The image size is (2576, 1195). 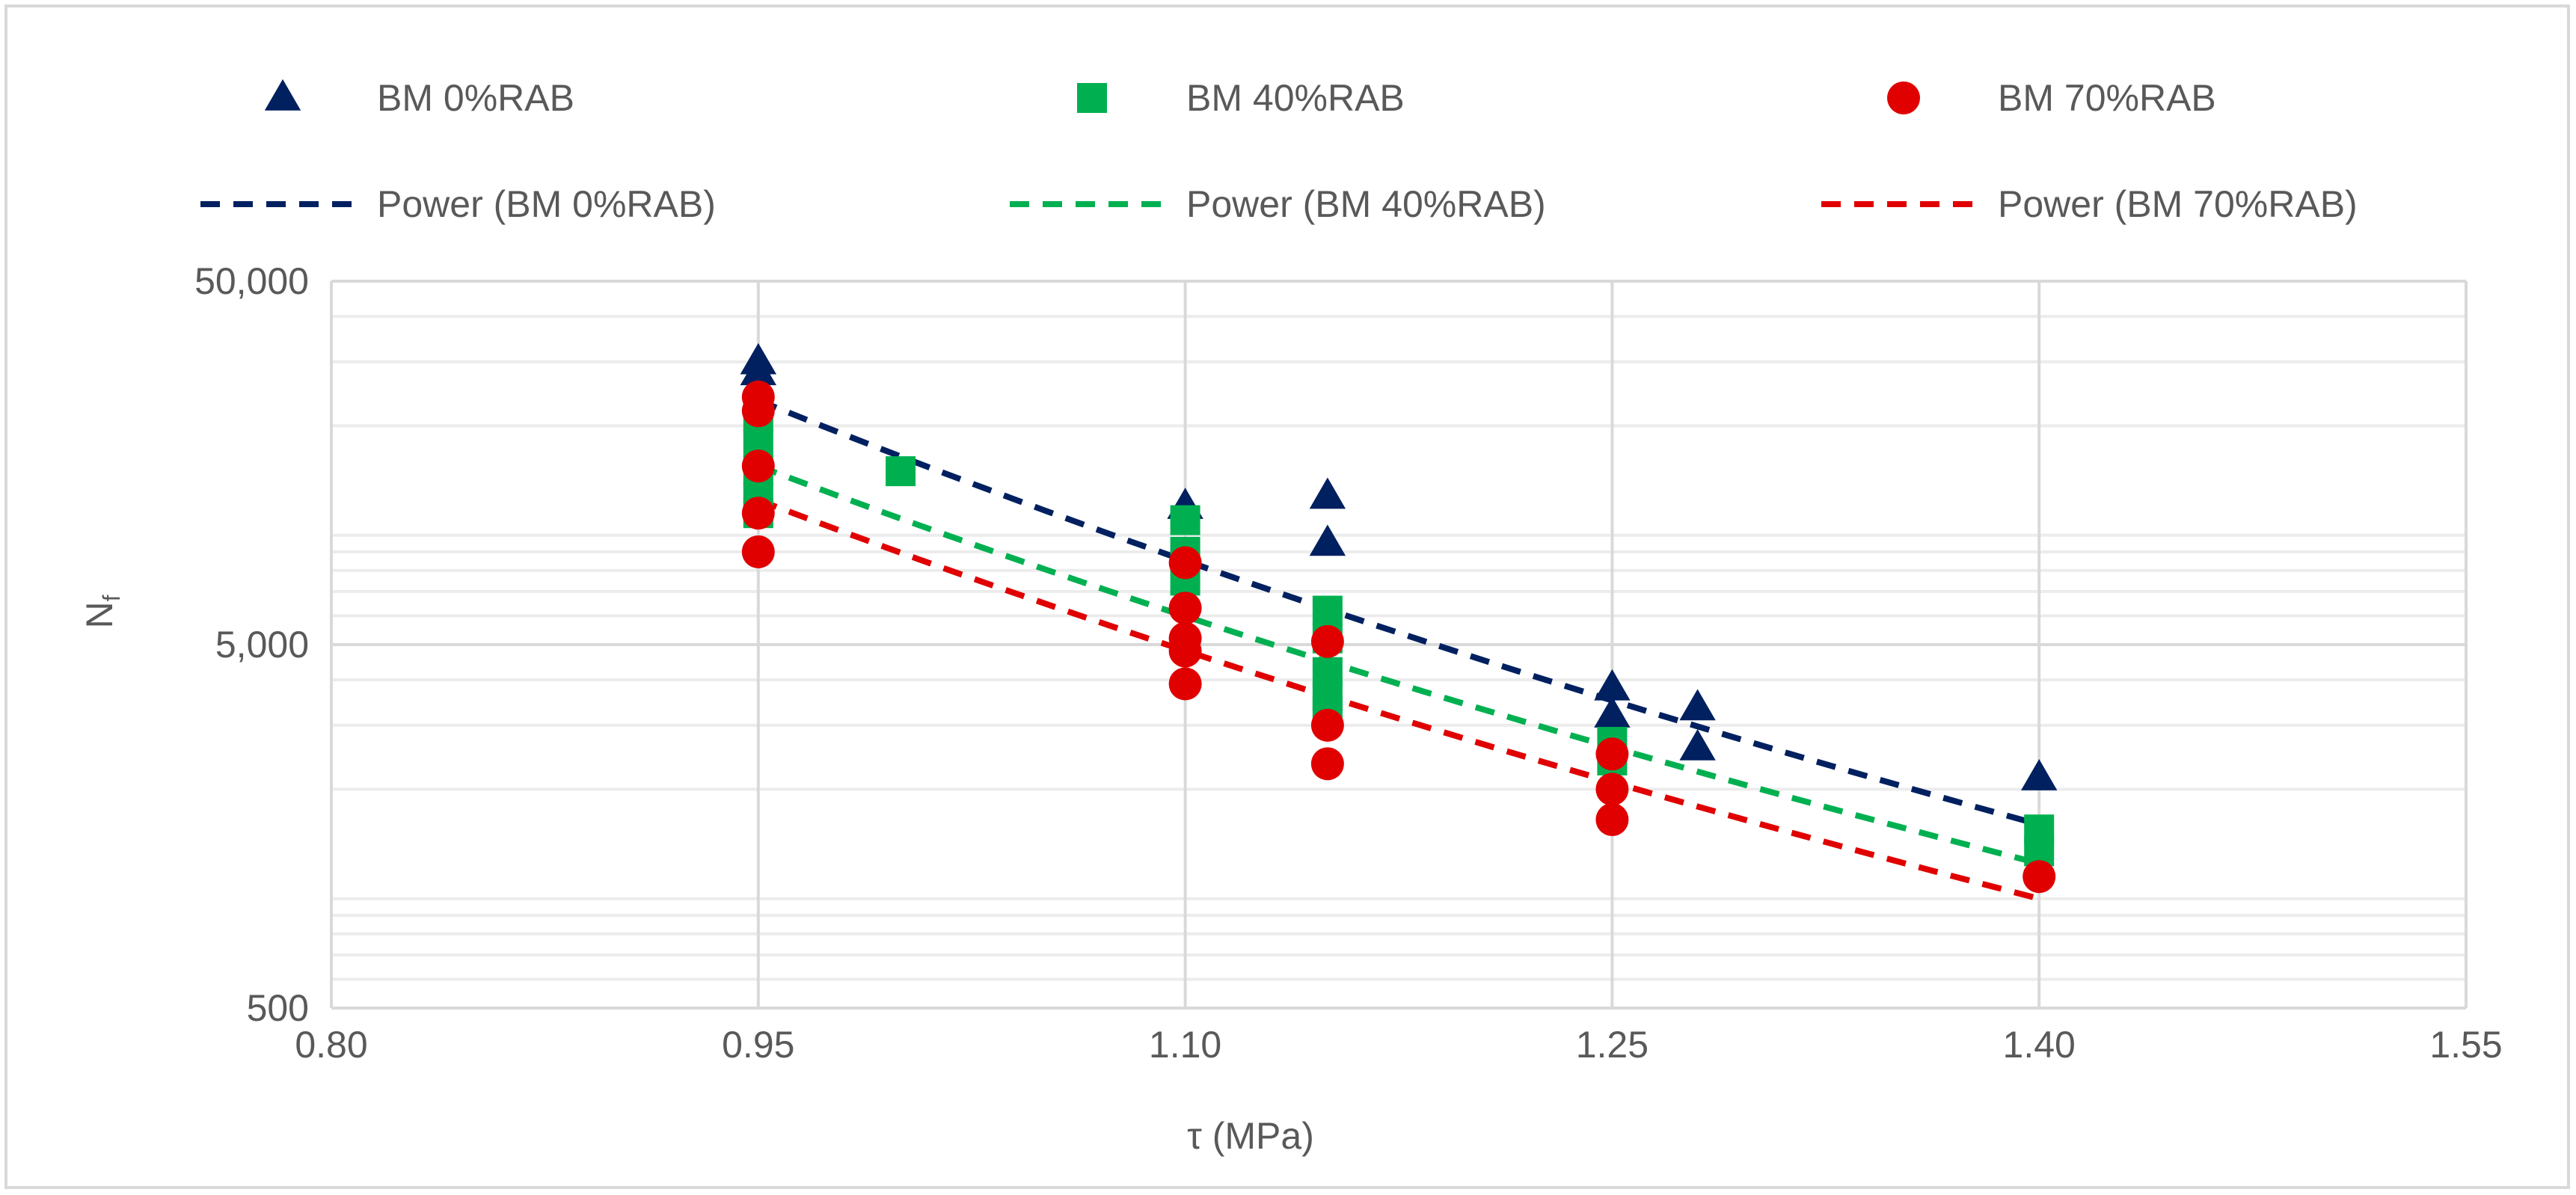 I want to click on y-axis-title: Nf, so click(x=102, y=611).